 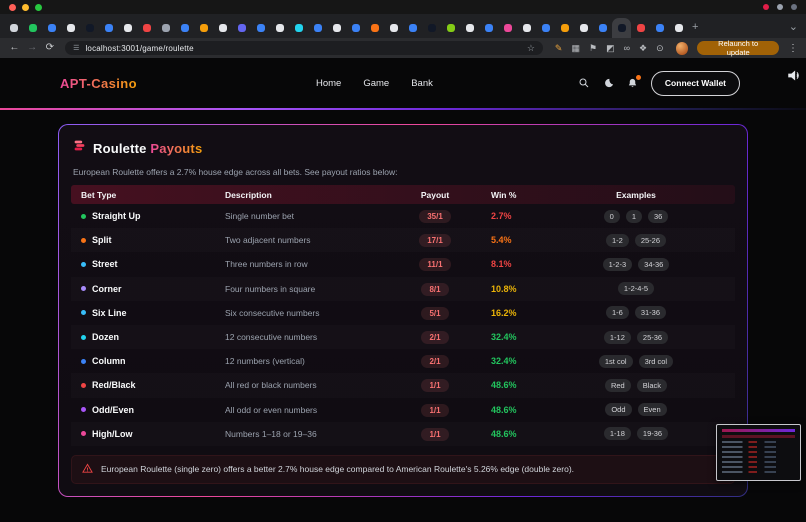 I want to click on nav-link-game: Game, so click(x=376, y=83).